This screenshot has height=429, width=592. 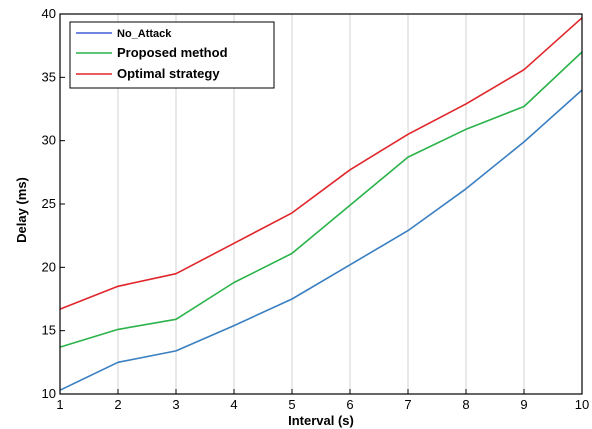 What do you see at coordinates (49, 203) in the screenshot?
I see `y-tick-label-25: 25` at bounding box center [49, 203].